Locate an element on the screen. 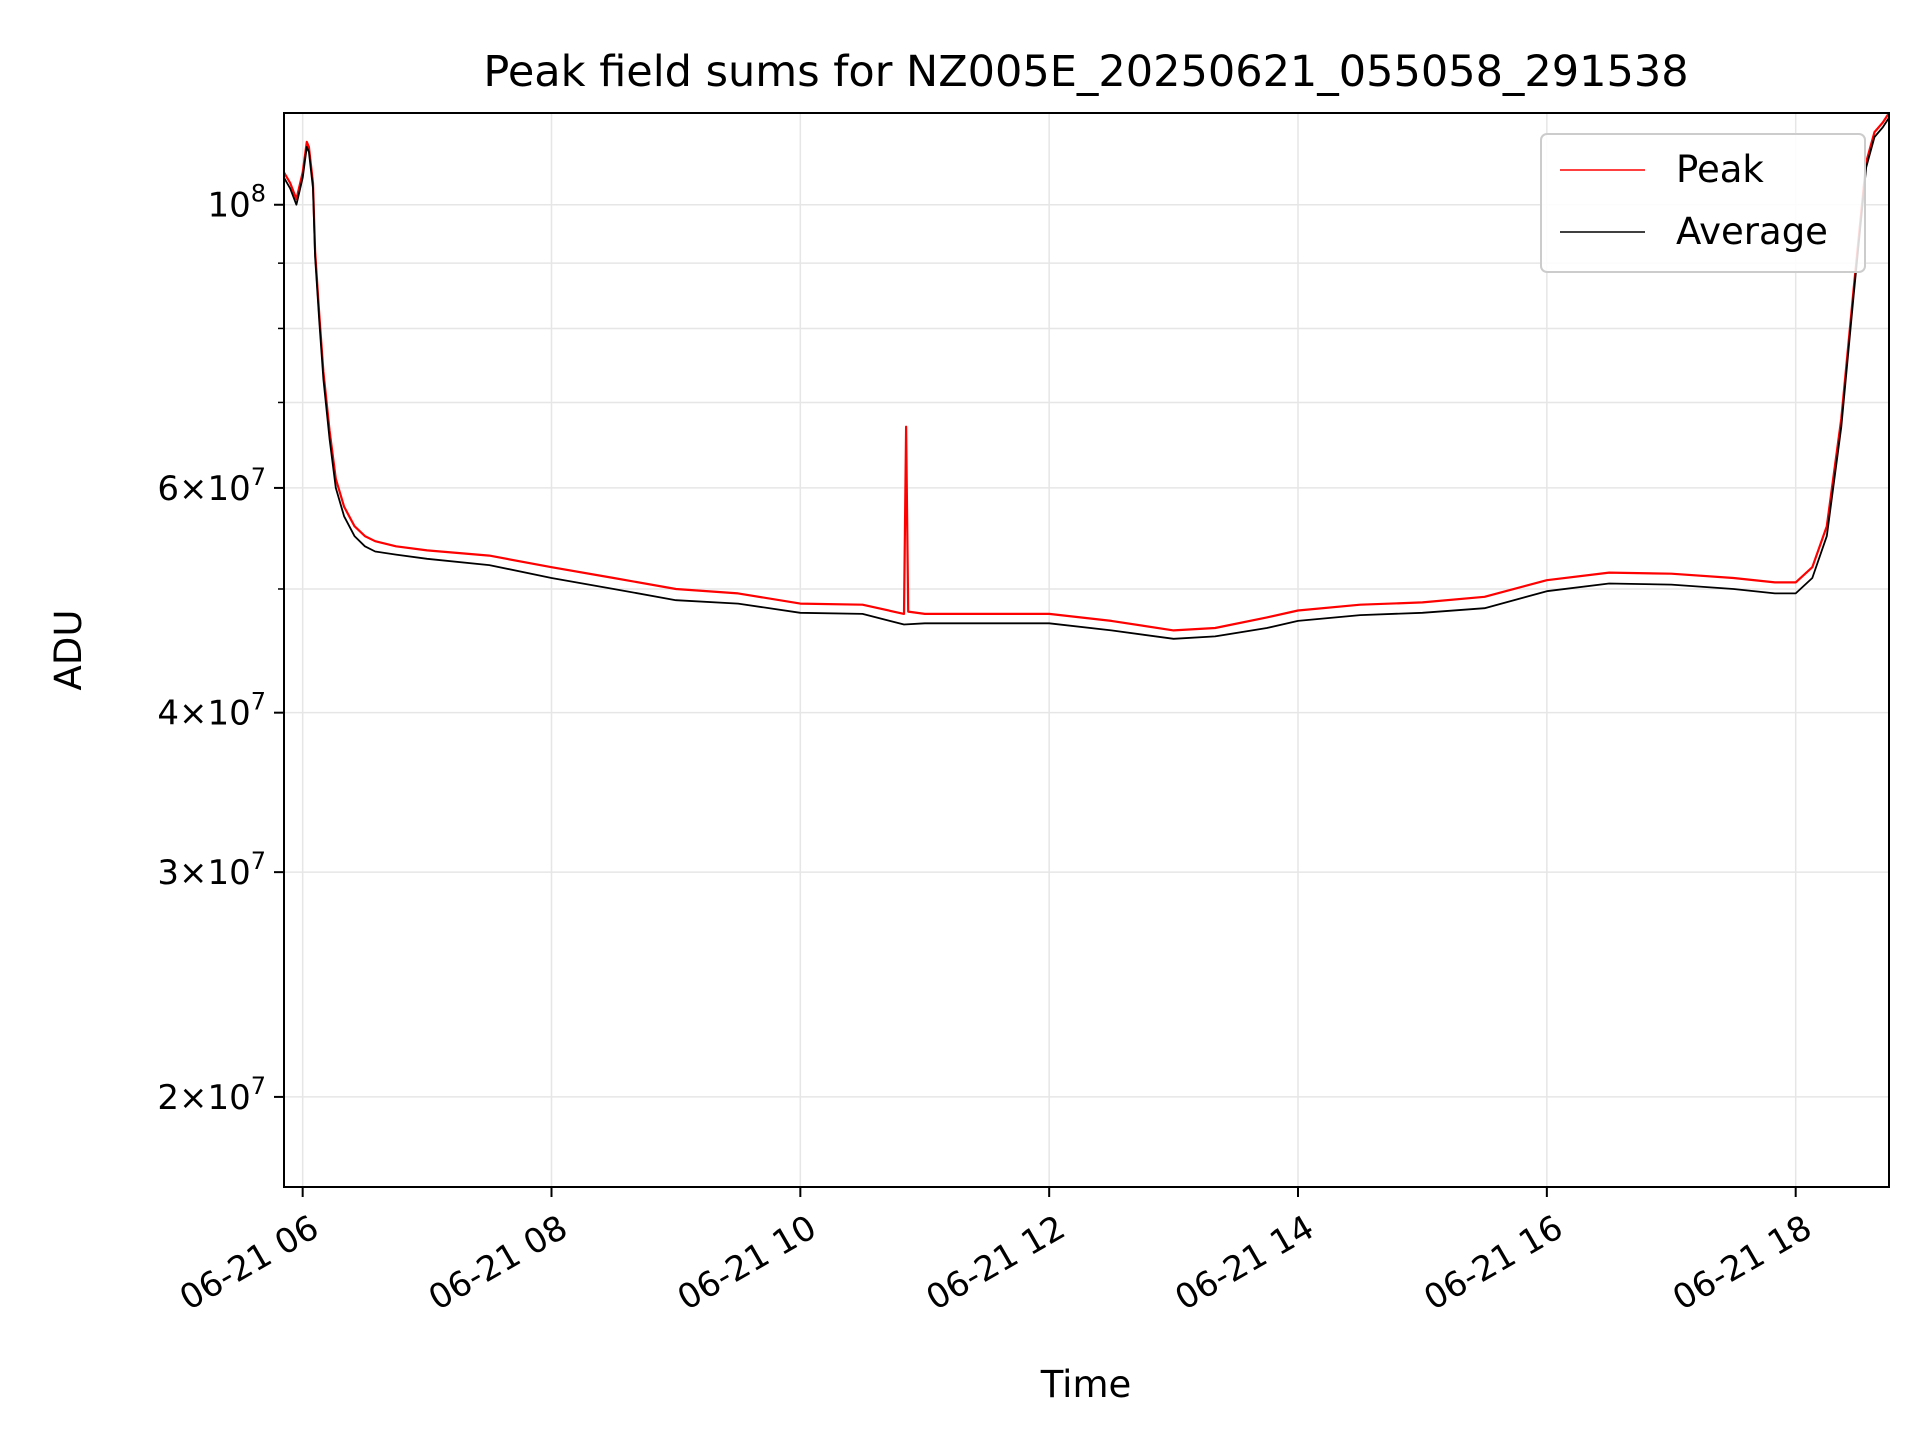  y-tick-label: 3×107 is located at coordinates (211, 870).